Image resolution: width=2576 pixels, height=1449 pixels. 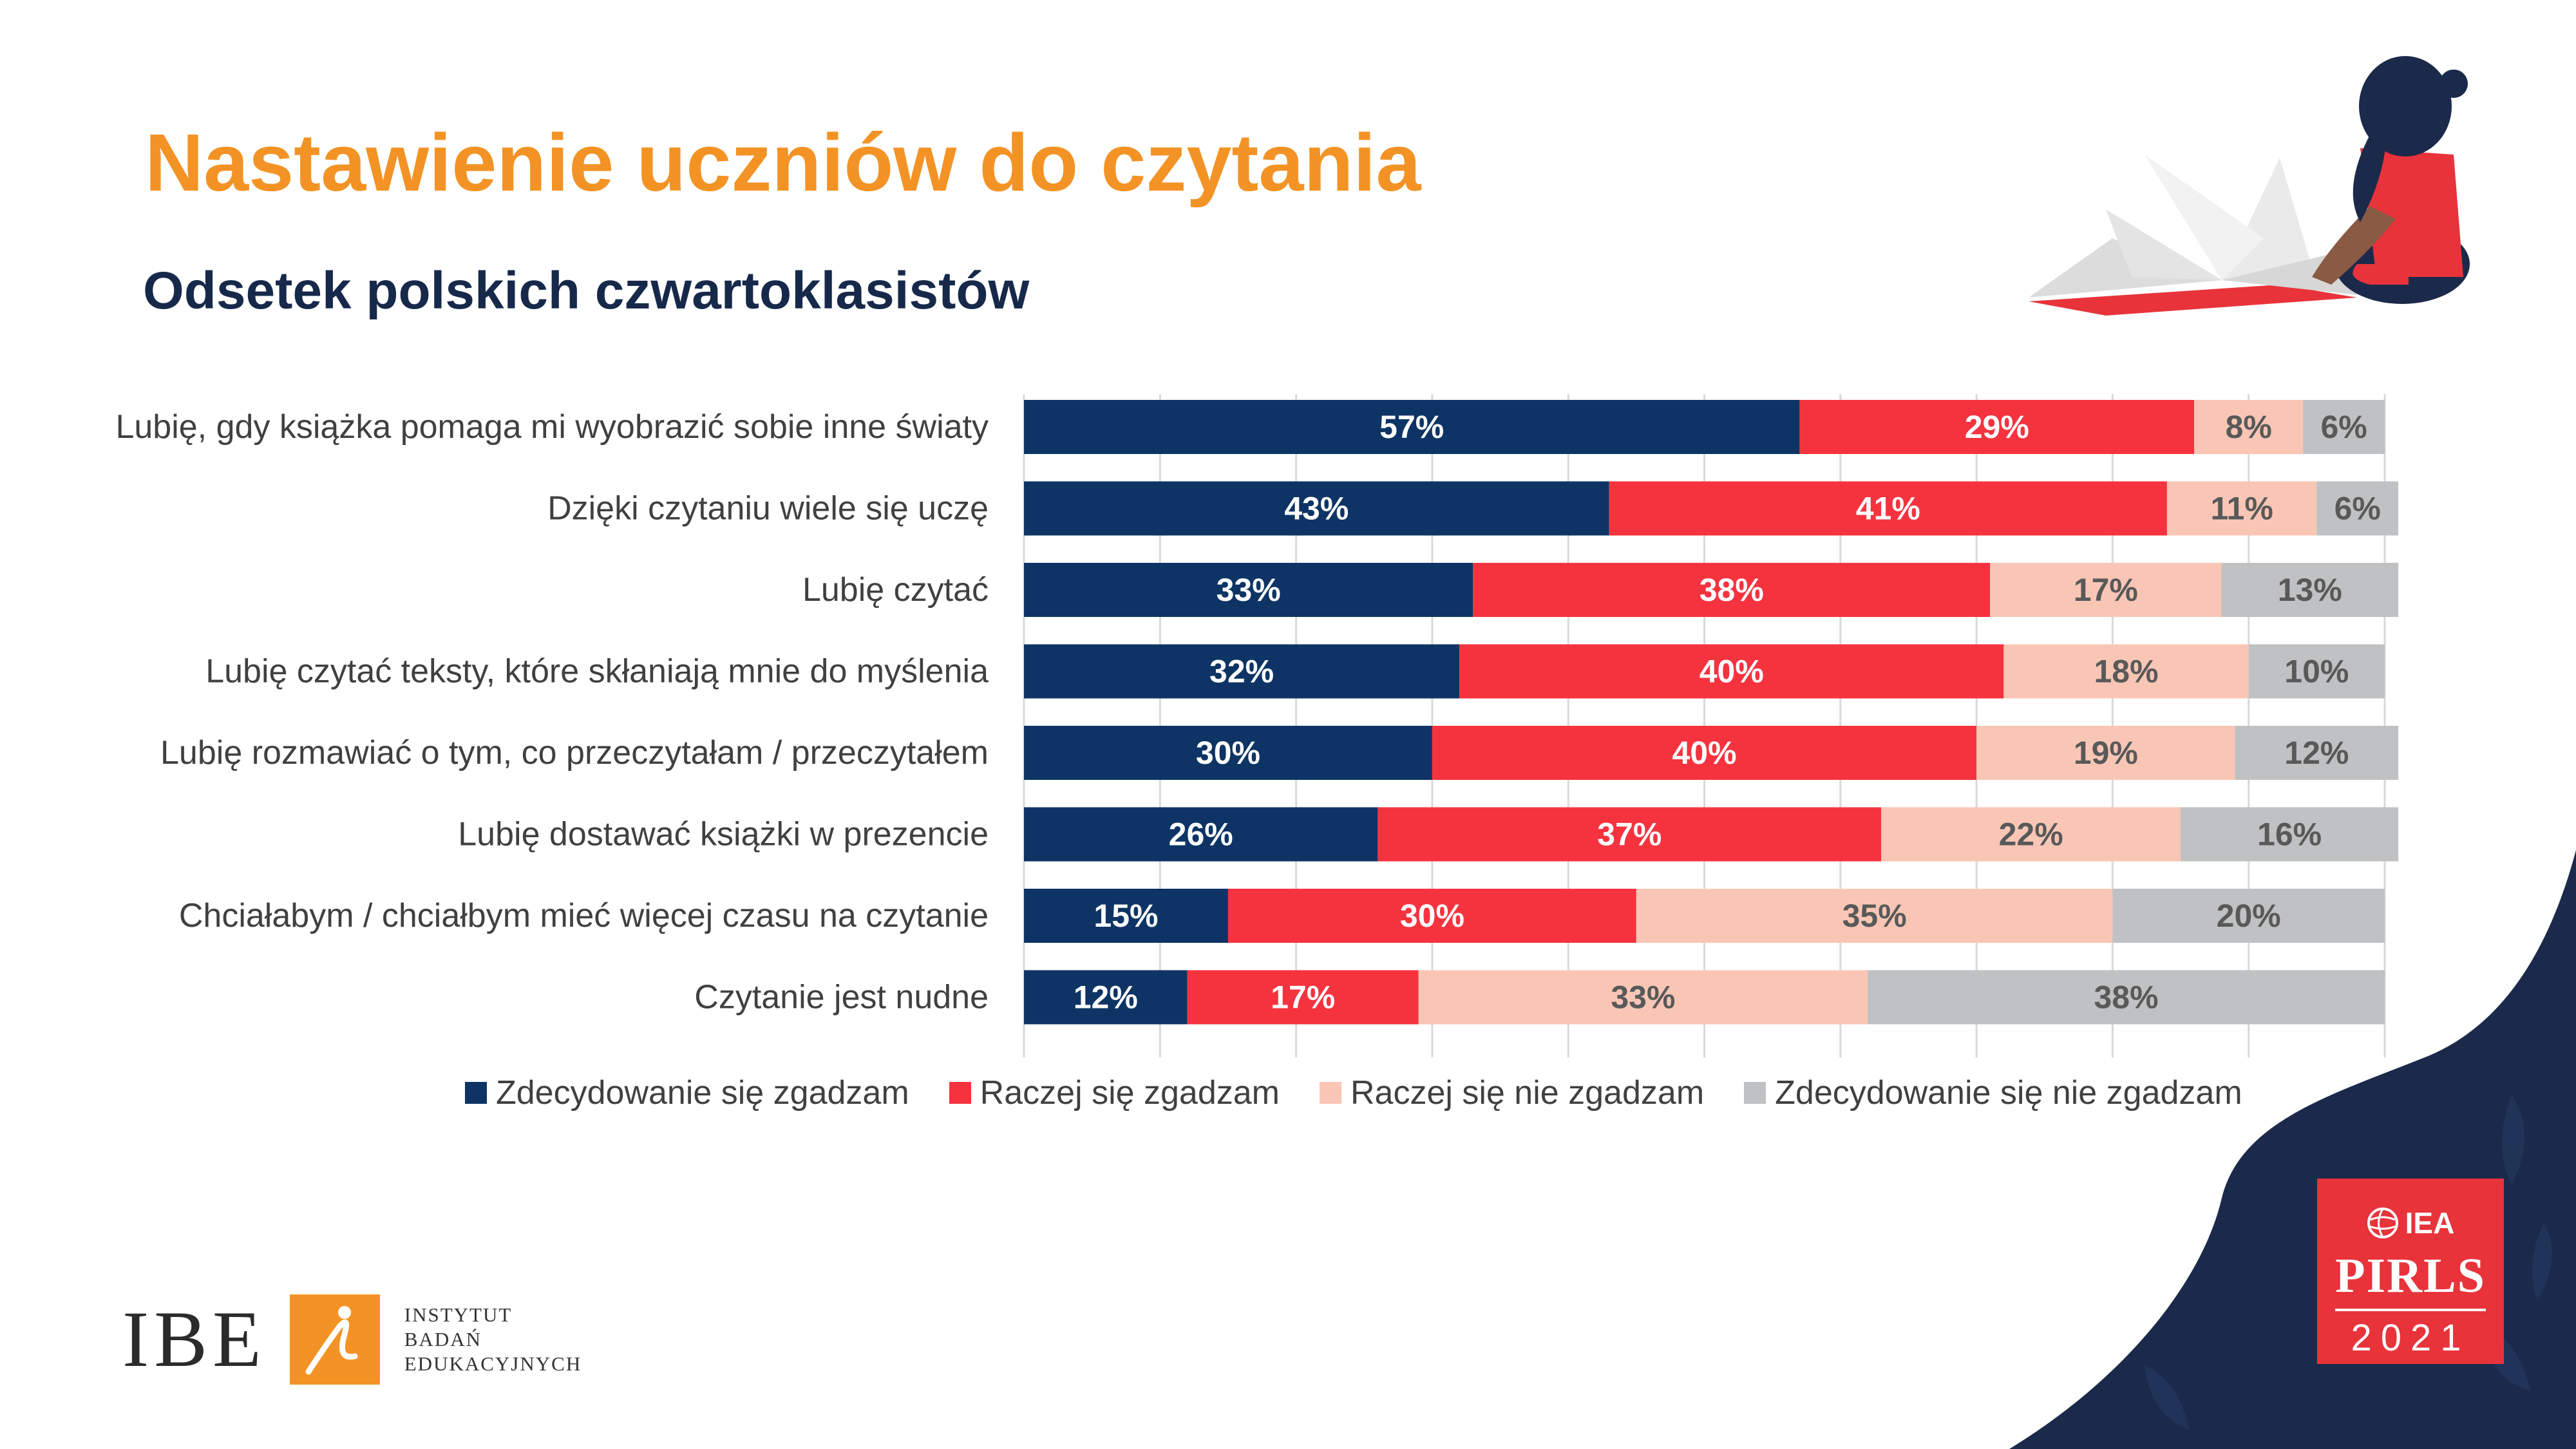 What do you see at coordinates (2249, 186) in the screenshot?
I see `reading-girl-illustration` at bounding box center [2249, 186].